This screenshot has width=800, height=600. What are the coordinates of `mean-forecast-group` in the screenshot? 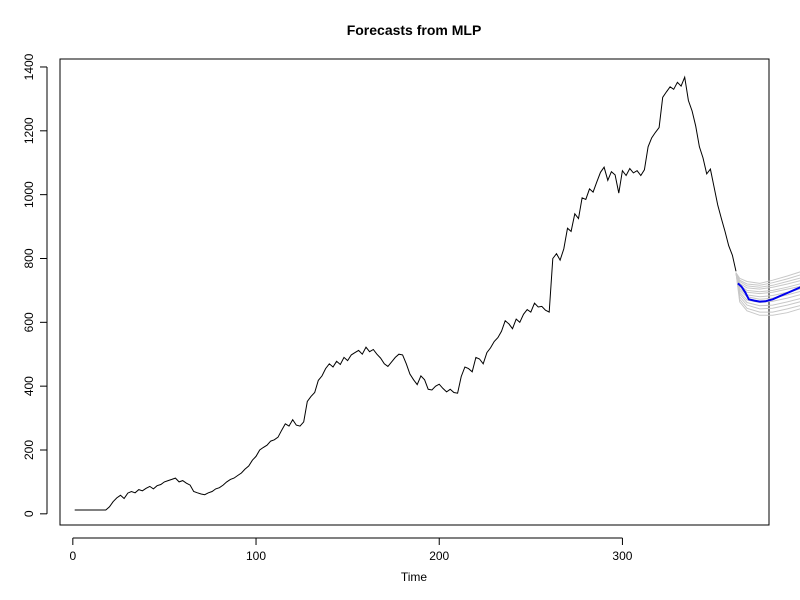 It's located at (768, 292).